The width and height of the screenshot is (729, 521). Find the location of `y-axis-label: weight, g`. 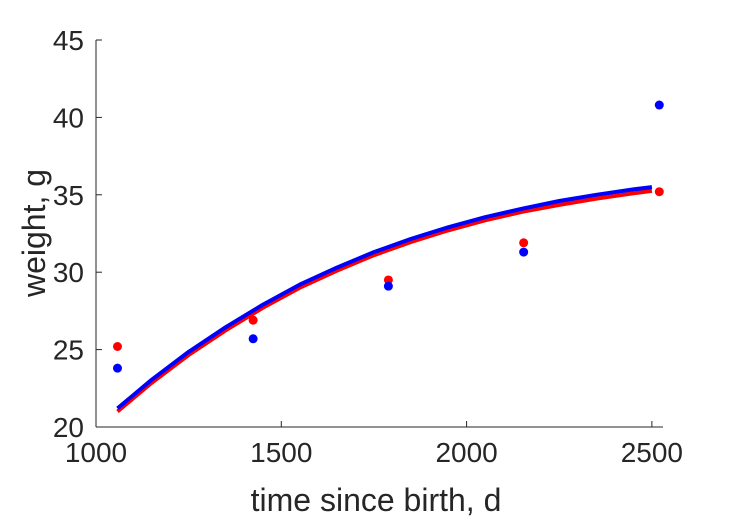

y-axis-label: weight, g is located at coordinates (34, 233).